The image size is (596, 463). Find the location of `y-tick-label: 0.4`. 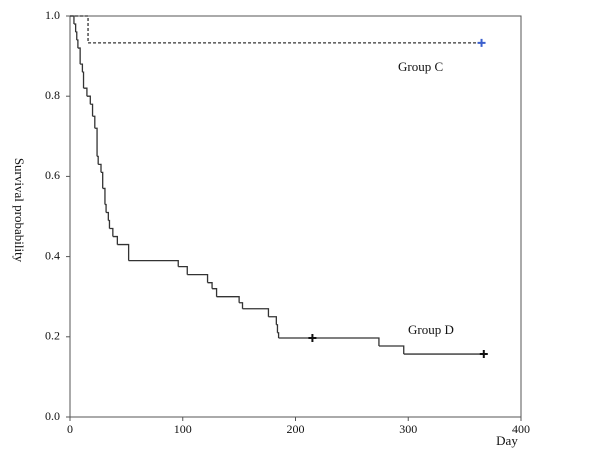

y-tick-label: 0.4 is located at coordinates (52, 255).